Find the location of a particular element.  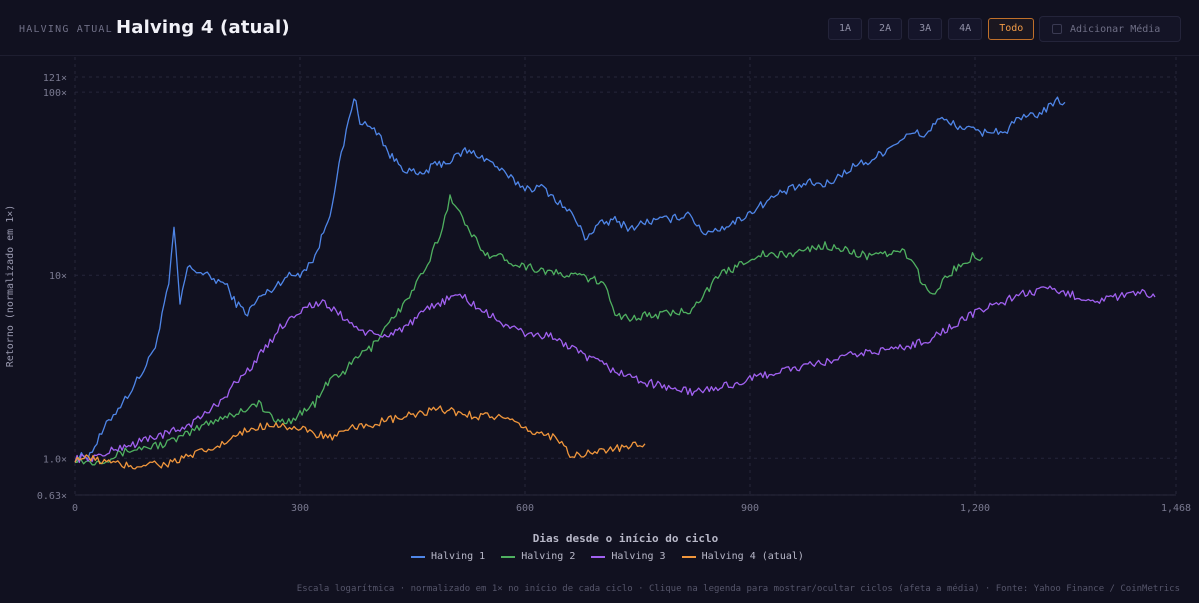

y-tick-label: 0.63× is located at coordinates (52, 496).